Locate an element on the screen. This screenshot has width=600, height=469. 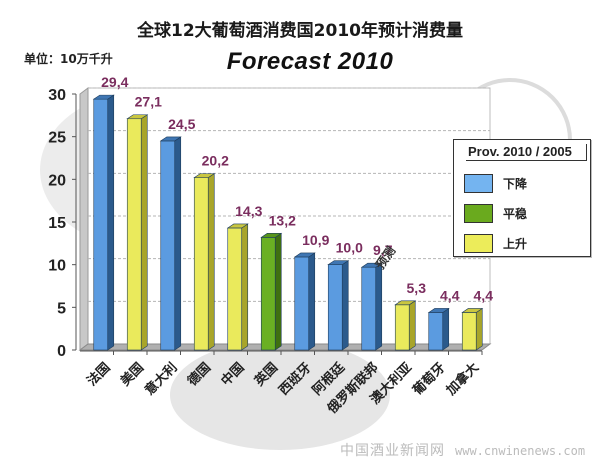
value-label: 24,5 is located at coordinates (181, 124).